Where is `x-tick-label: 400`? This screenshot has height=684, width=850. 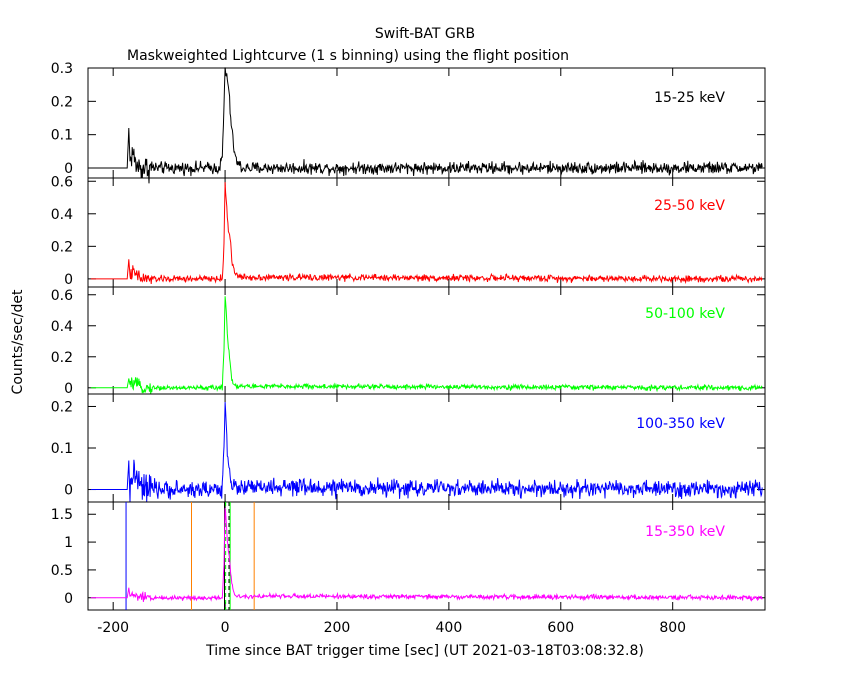
x-tick-label: 400 is located at coordinates (449, 628).